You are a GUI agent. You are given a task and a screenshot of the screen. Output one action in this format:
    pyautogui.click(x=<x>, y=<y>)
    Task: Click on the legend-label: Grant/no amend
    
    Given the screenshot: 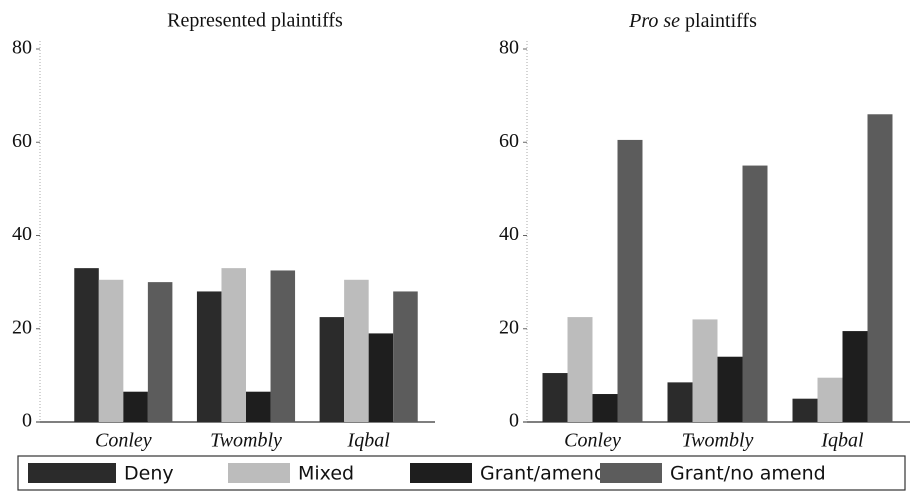 What is the action you would take?
    pyautogui.click(x=748, y=474)
    